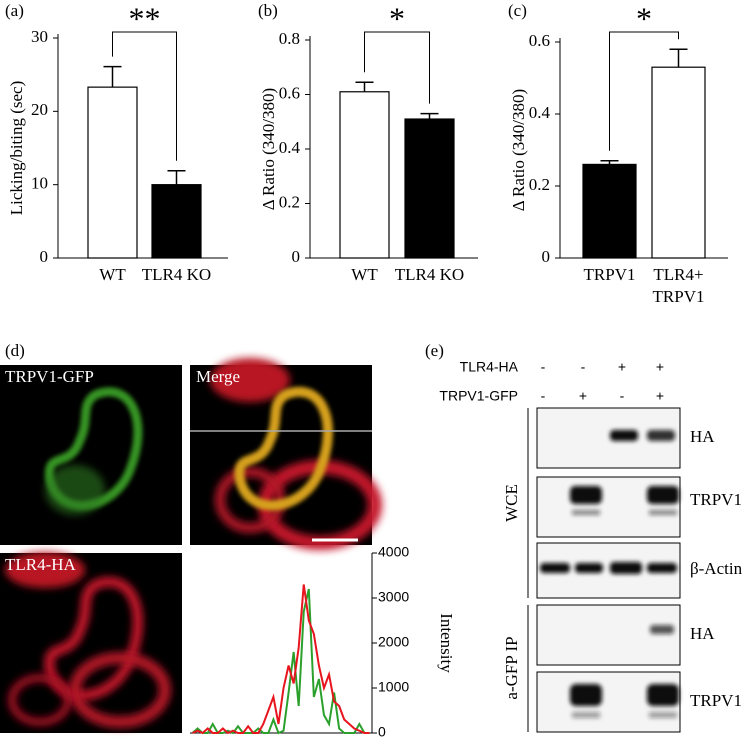  Describe the element at coordinates (393, 642) in the screenshot. I see `y-tick-label: 2000` at that location.